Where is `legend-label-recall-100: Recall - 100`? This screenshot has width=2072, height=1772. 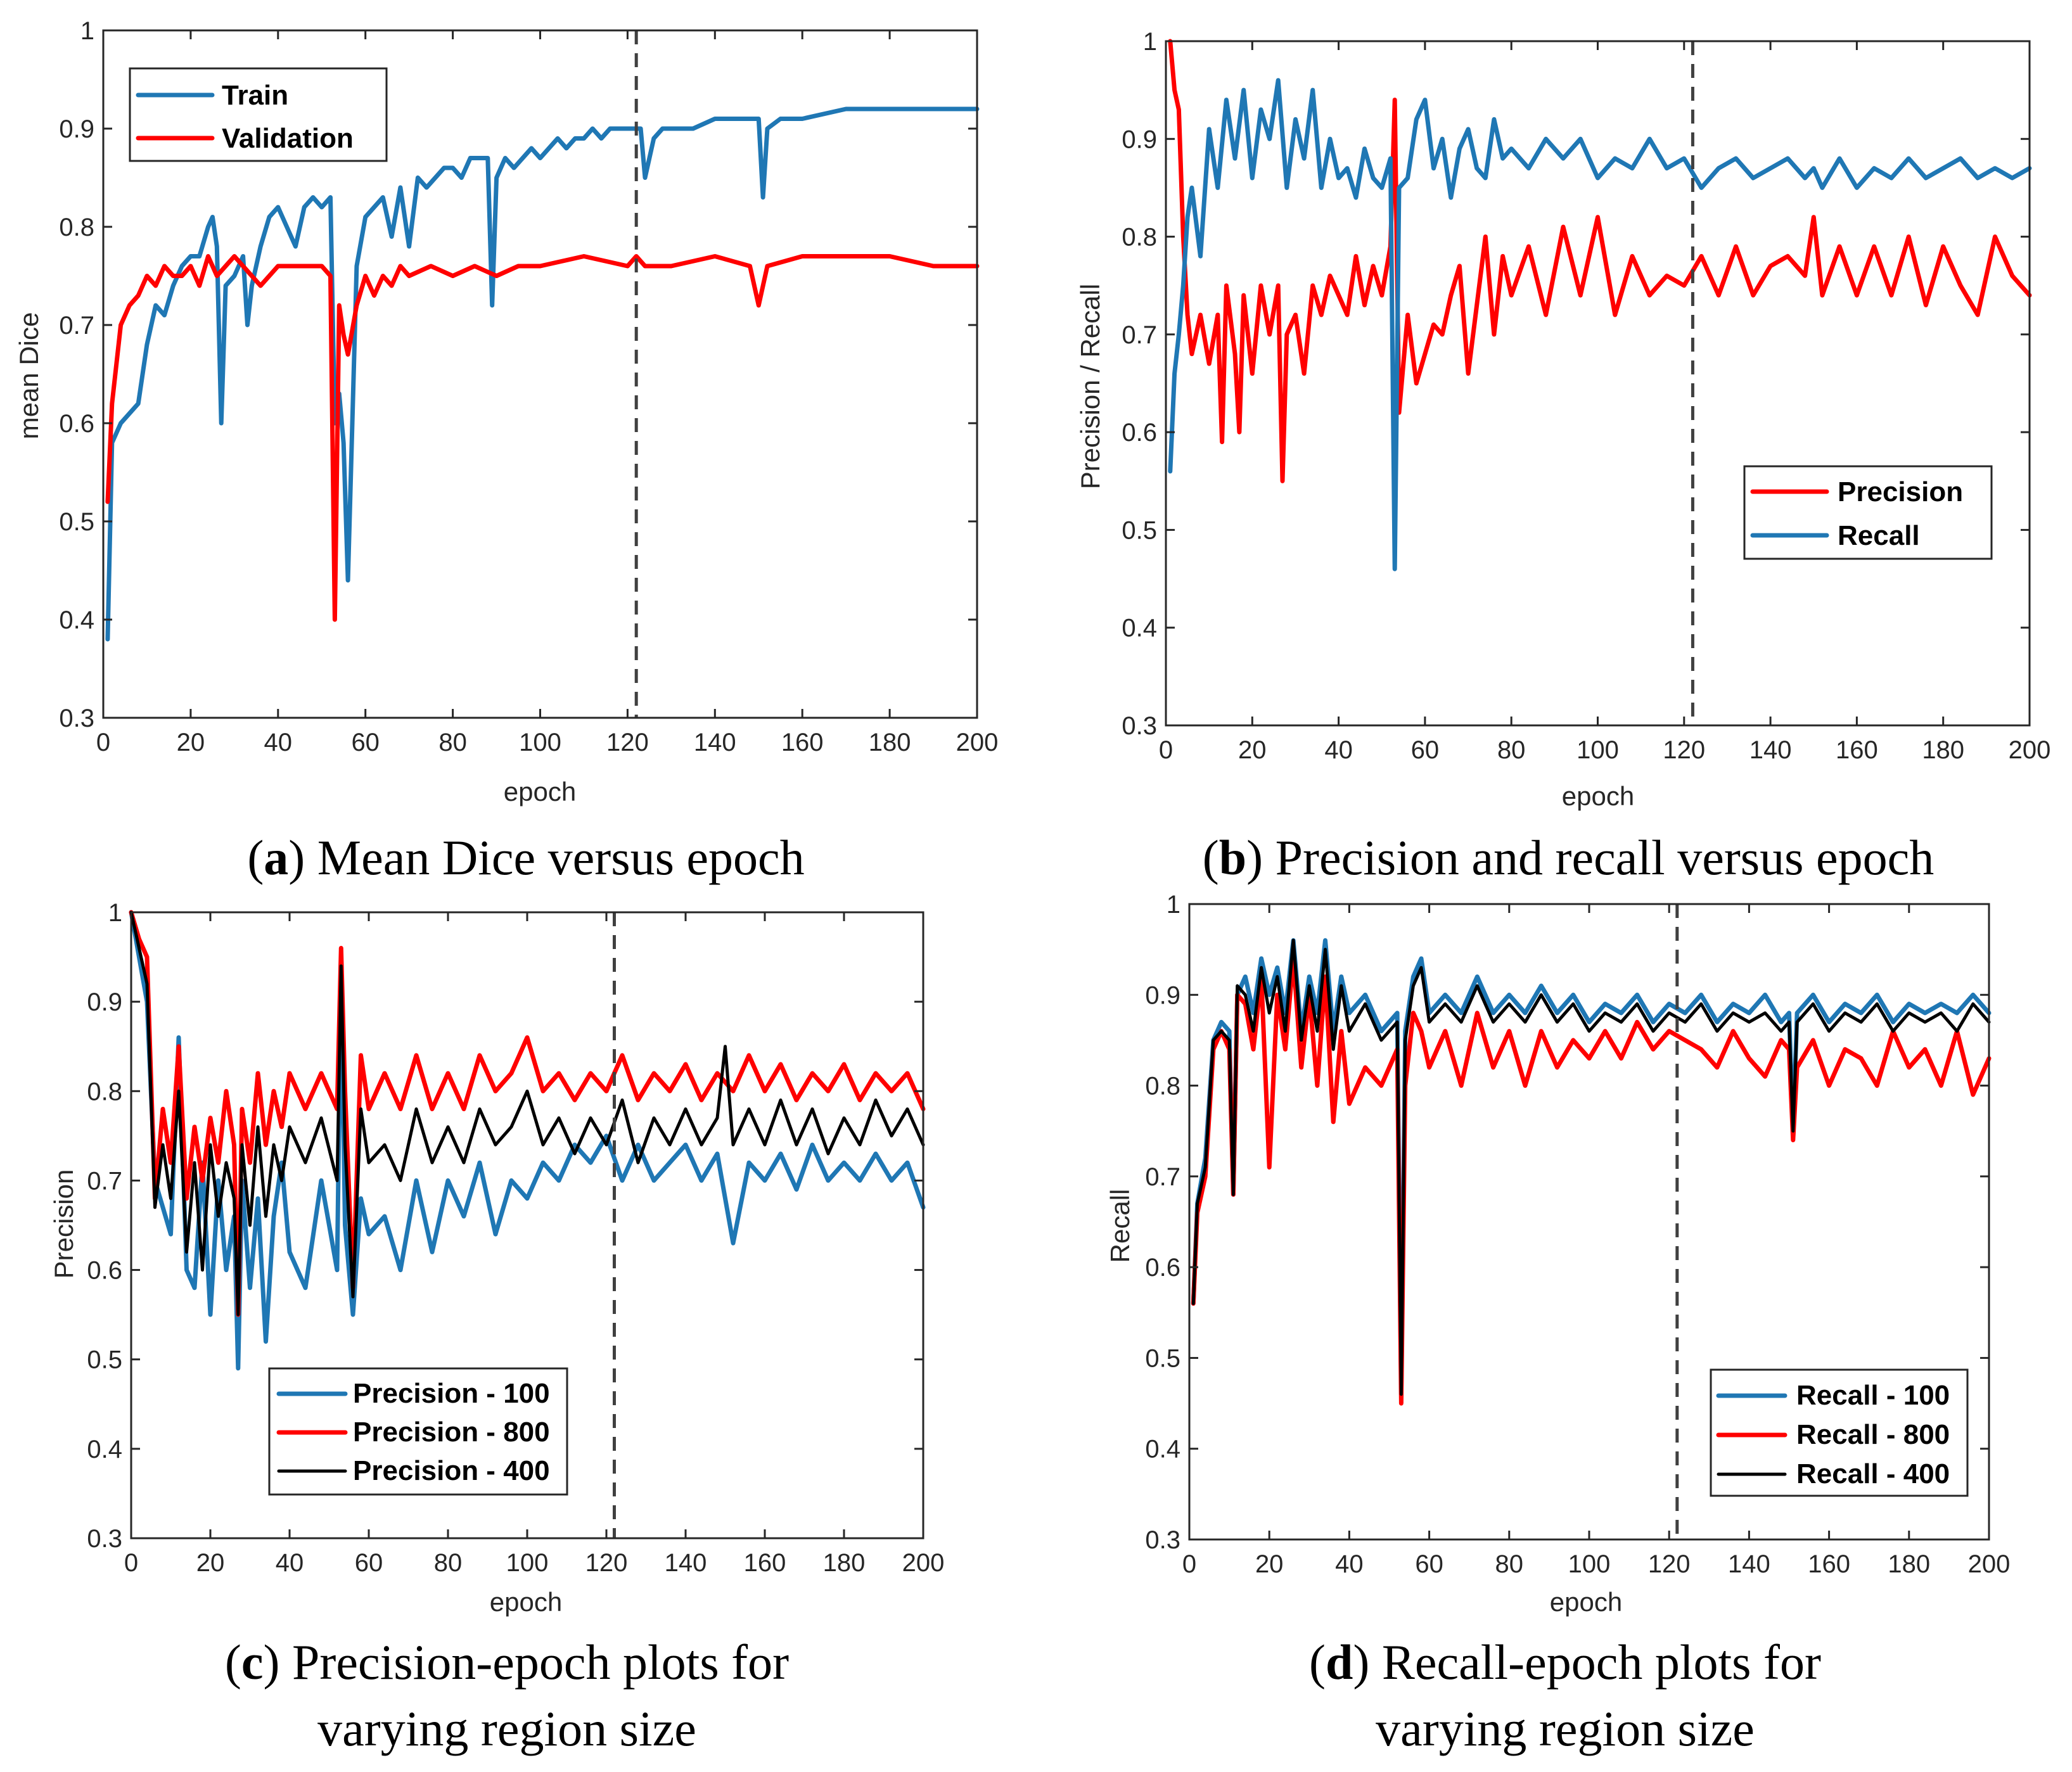
legend-label-recall-100: Recall - 100 is located at coordinates (1873, 1396).